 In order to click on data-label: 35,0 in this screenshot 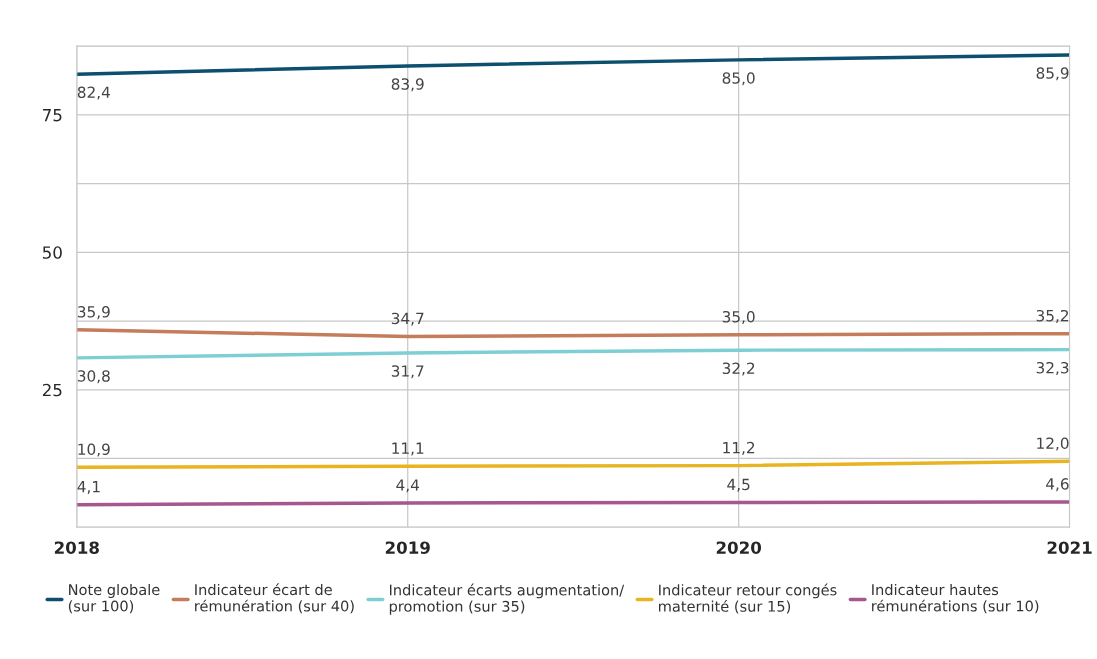, I will do `click(738, 317)`.